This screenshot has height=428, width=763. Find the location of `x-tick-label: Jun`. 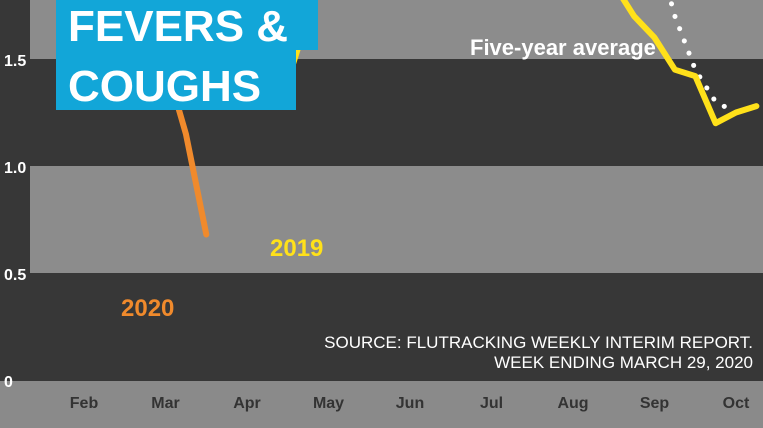

x-tick-label: Jun is located at coordinates (410, 403).